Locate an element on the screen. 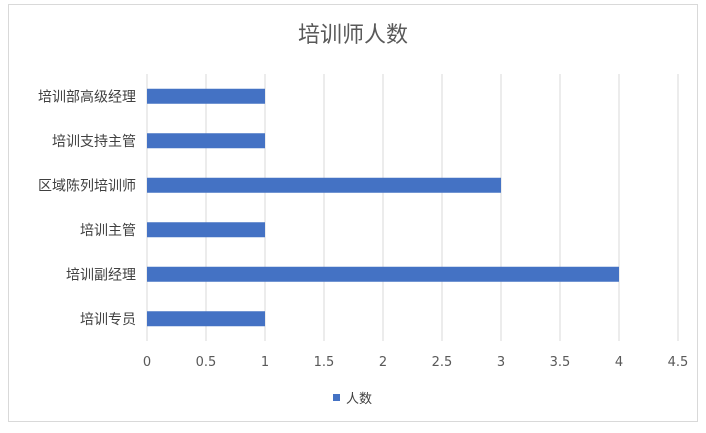 The width and height of the screenshot is (706, 433). x-tick-label: 2 is located at coordinates (383, 362).